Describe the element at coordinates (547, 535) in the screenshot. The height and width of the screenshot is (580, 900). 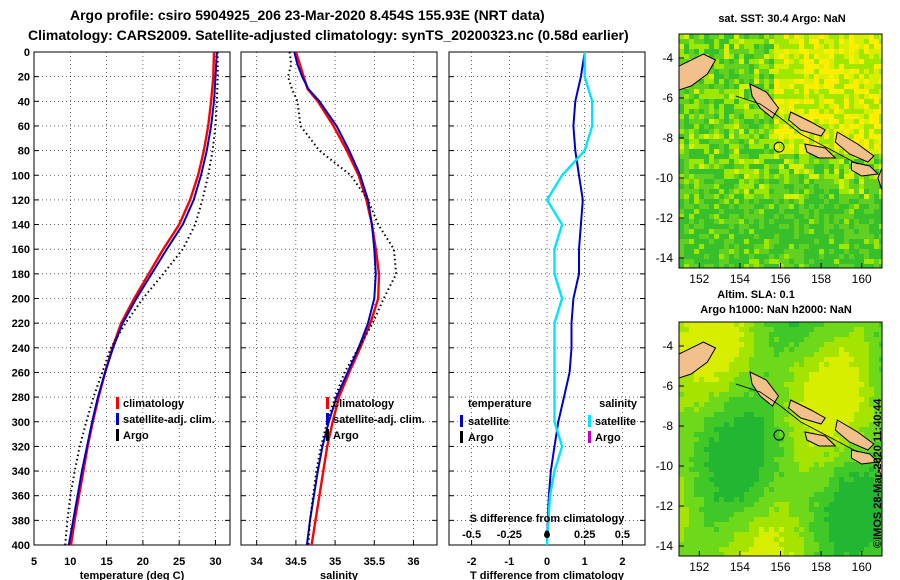
I see `zero-marker` at that location.